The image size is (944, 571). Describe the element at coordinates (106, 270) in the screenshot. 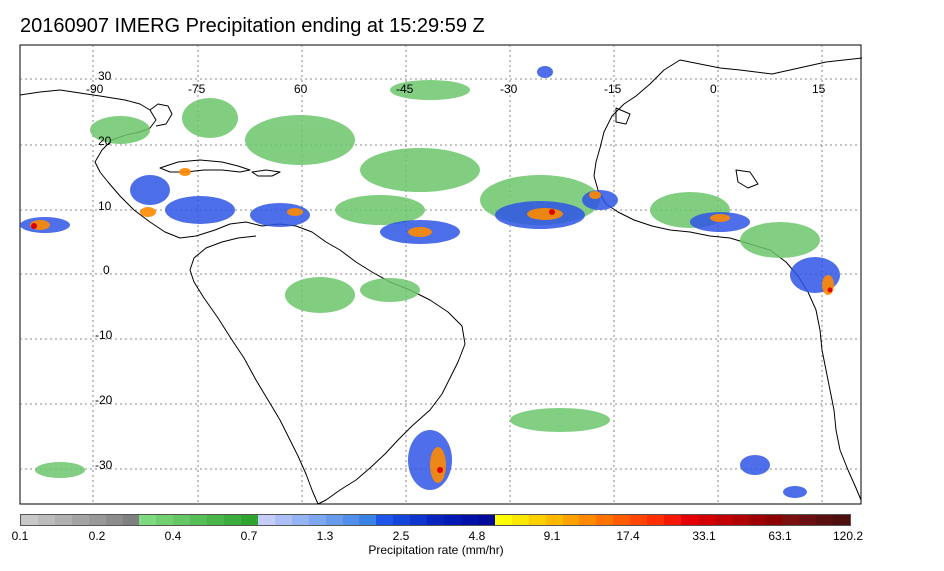

I see `lat-label-0: 0` at that location.